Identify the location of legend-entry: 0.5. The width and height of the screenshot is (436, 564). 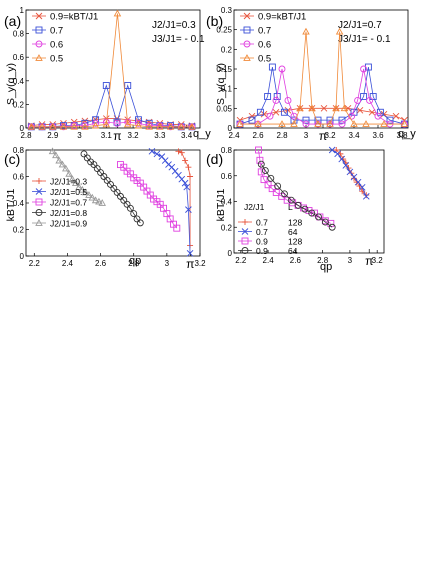
(47, 59).